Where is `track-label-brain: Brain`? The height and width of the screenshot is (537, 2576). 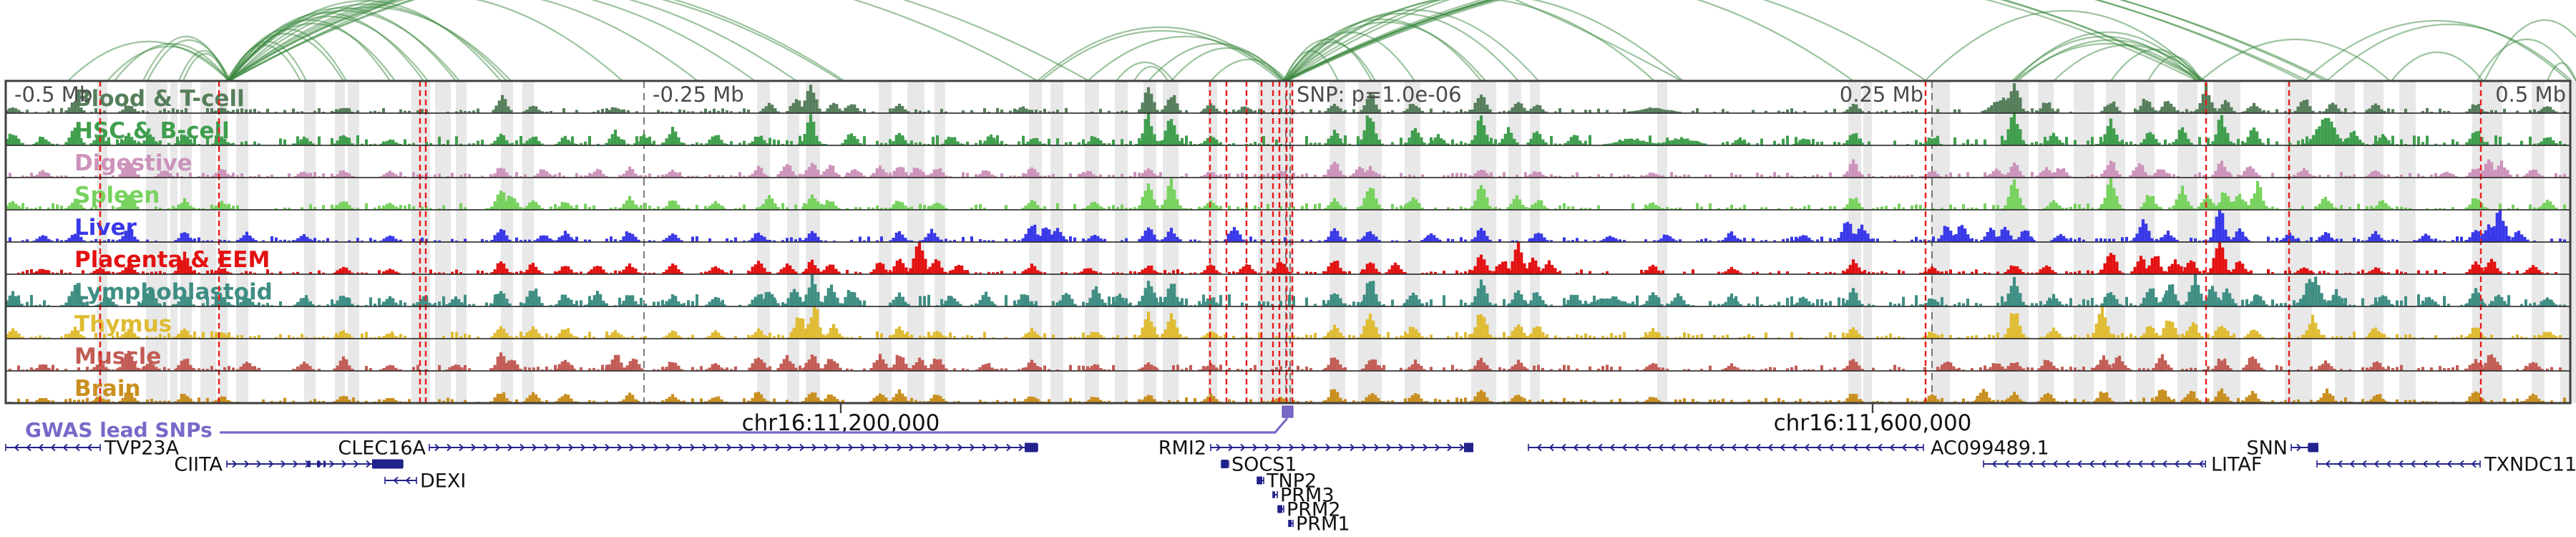 track-label-brain: Brain is located at coordinates (107, 389).